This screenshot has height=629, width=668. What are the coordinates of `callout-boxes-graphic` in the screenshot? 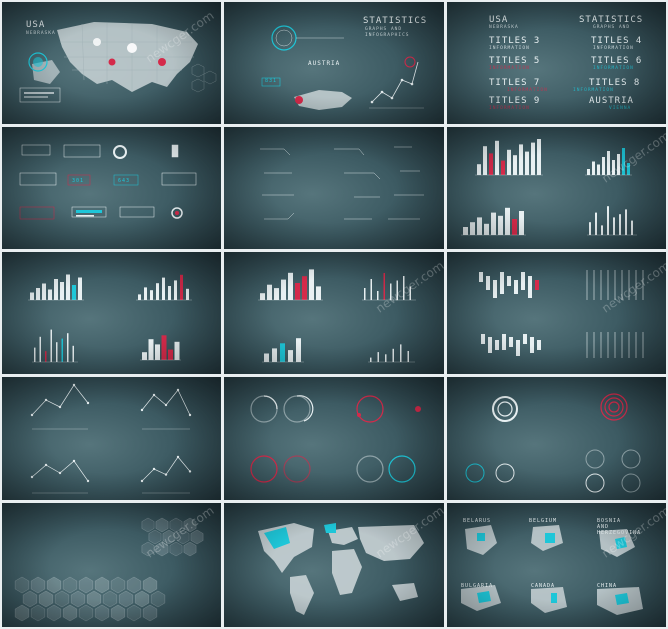 It's located at (108, 182).